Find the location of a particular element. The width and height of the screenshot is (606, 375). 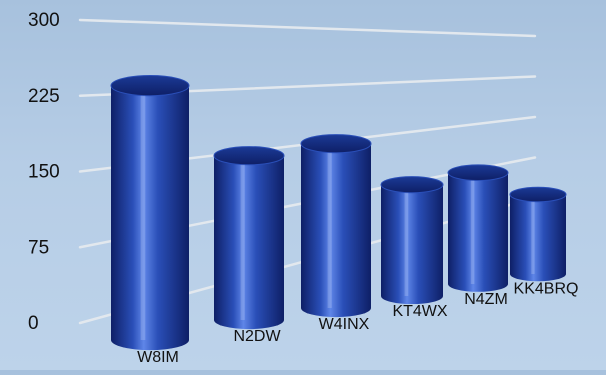

y-tick-label: 75 is located at coordinates (38, 247).